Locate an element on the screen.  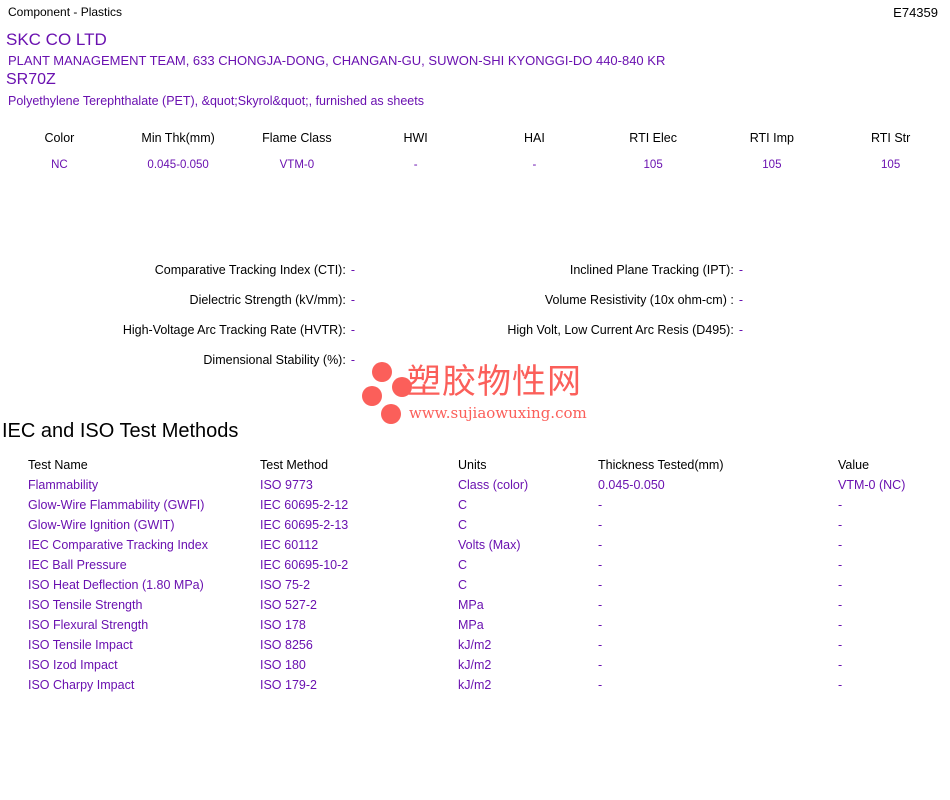
property-header-flame-class: Flame Class is located at coordinates (297, 138).